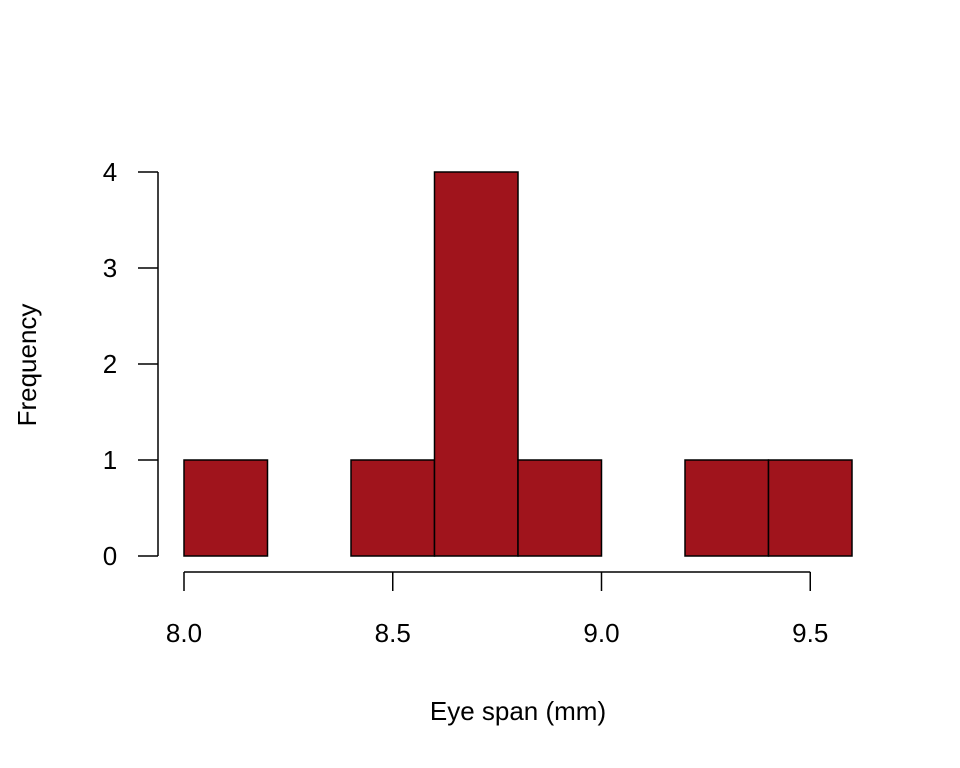  What do you see at coordinates (110, 556) in the screenshot?
I see `y-tick-label: 0` at bounding box center [110, 556].